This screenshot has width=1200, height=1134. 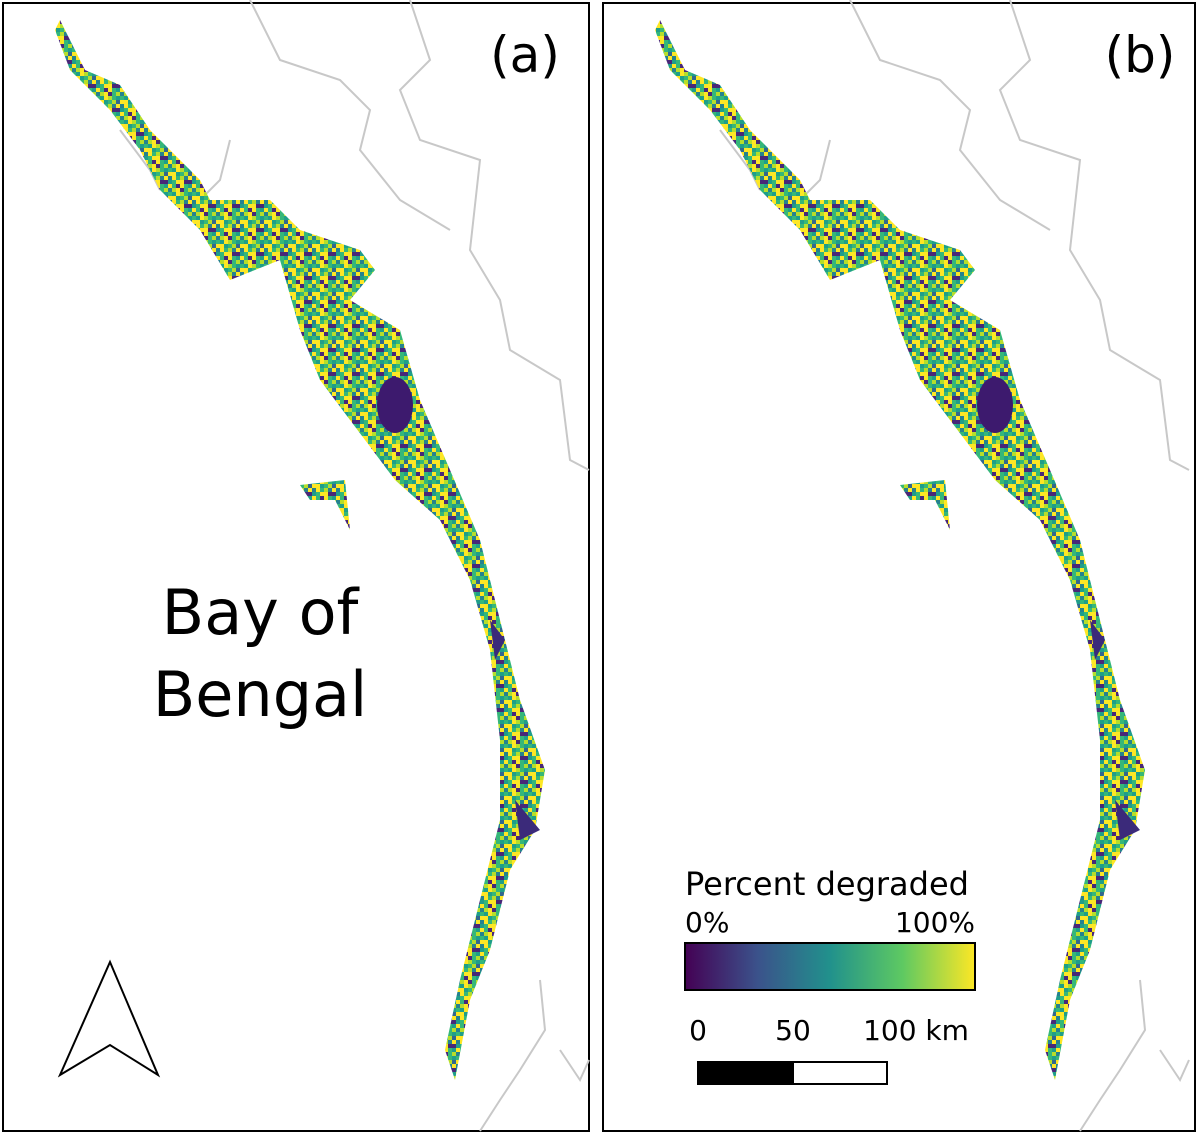 I want to click on scale-label: 50, so click(x=793, y=1030).